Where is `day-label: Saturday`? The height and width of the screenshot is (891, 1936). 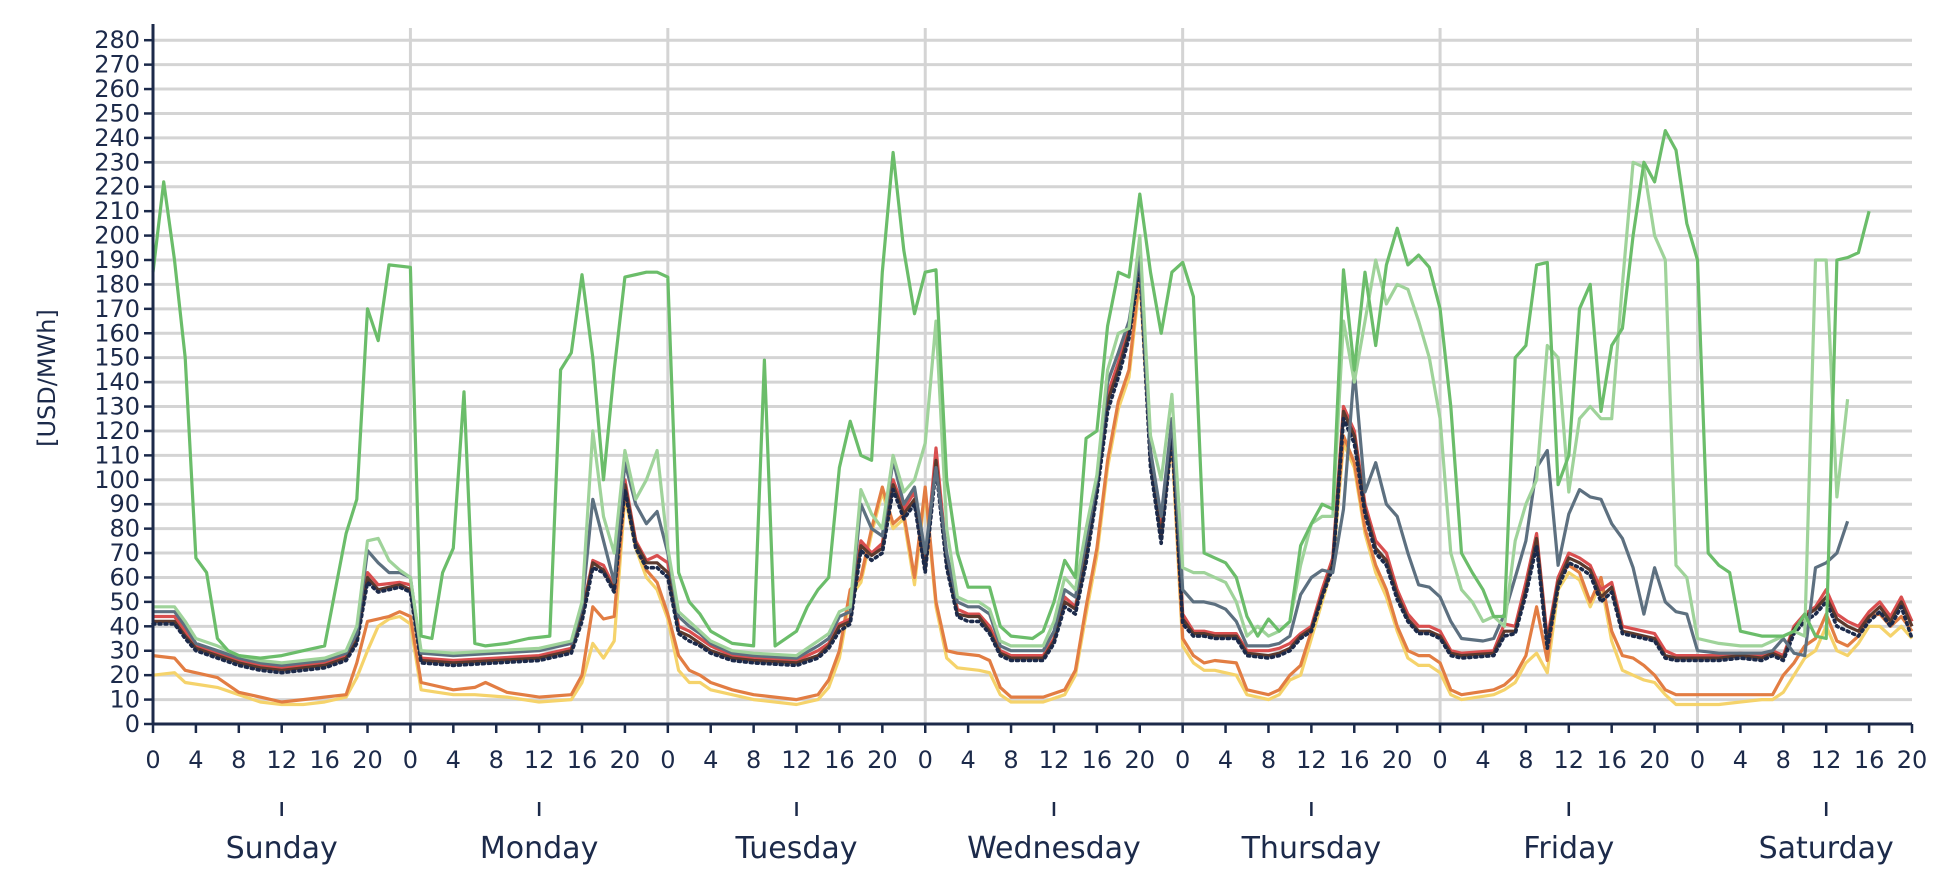 day-label: Saturday is located at coordinates (1826, 848).